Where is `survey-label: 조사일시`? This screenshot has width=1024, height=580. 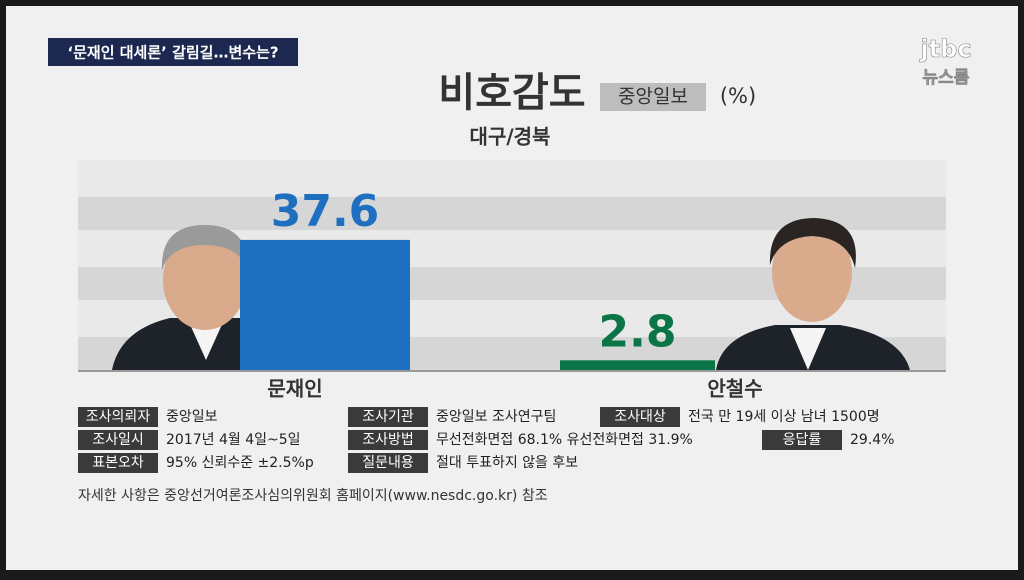 survey-label: 조사일시 is located at coordinates (118, 440).